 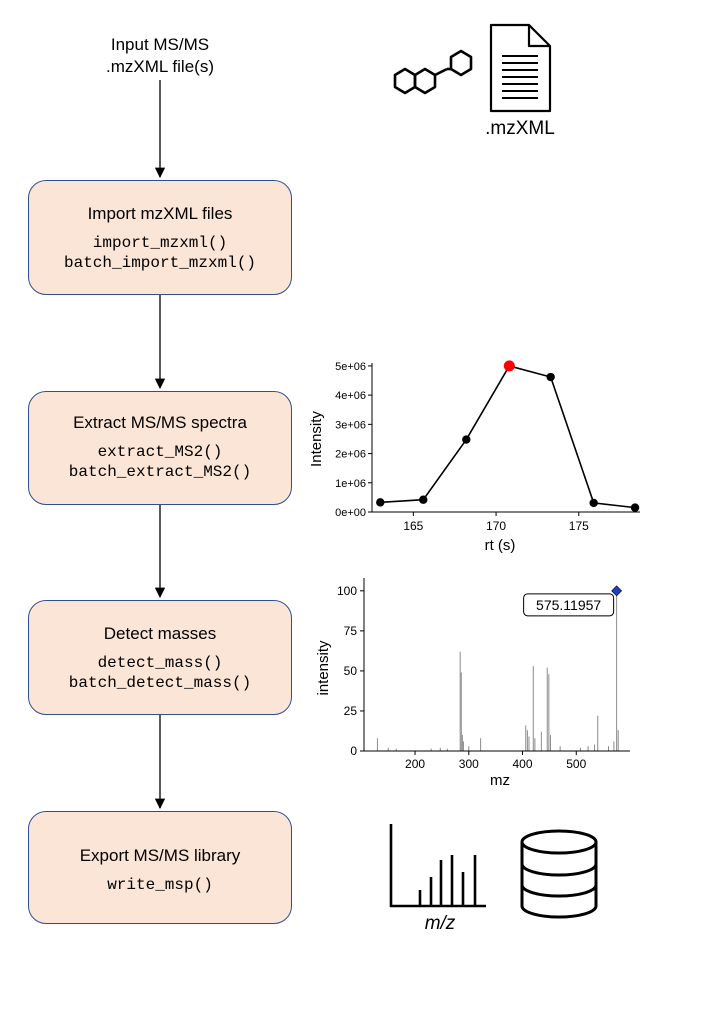 What do you see at coordinates (160, 44) in the screenshot?
I see `input-label-line1: Input MS/MS` at bounding box center [160, 44].